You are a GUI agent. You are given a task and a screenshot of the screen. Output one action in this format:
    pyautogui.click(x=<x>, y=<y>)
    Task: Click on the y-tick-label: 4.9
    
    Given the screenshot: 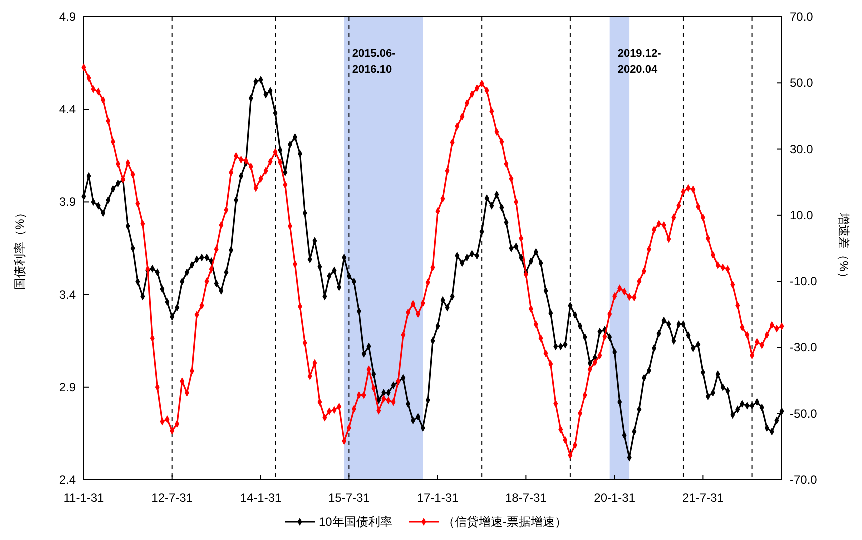 What is the action you would take?
    pyautogui.click(x=67, y=17)
    